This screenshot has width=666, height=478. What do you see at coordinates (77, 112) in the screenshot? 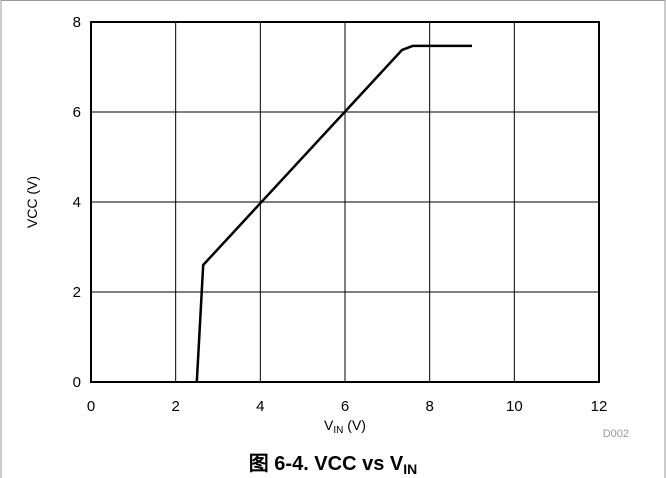
I see `y-tick-label: 6` at bounding box center [77, 112].